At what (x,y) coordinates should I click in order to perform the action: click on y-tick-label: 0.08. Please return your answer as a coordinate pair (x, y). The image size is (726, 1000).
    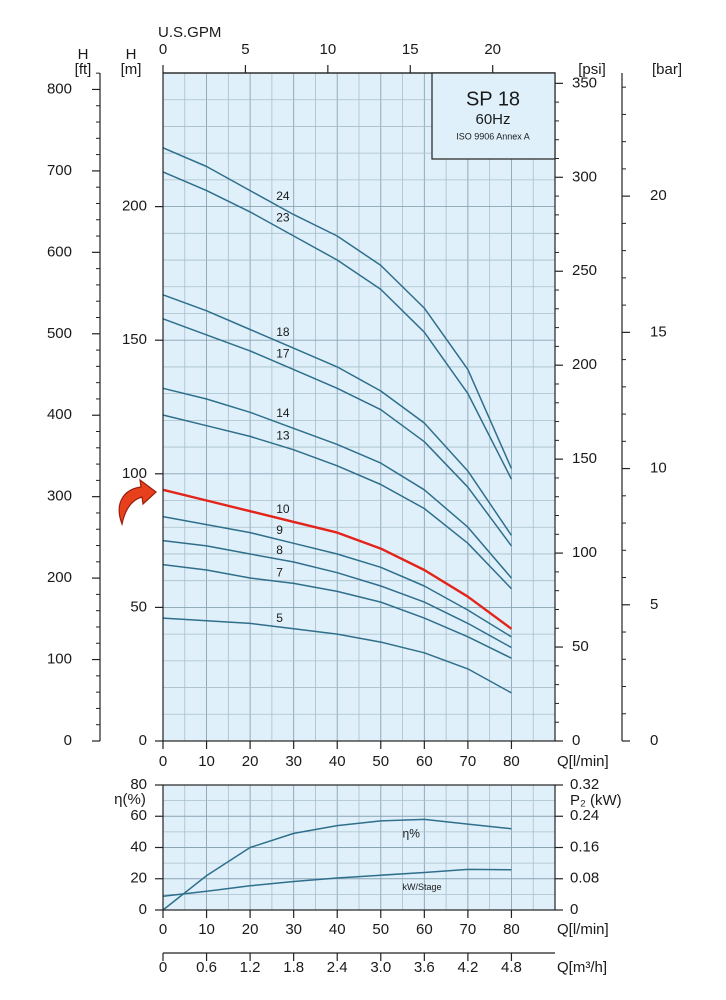
    Looking at the image, I should click on (584, 878).